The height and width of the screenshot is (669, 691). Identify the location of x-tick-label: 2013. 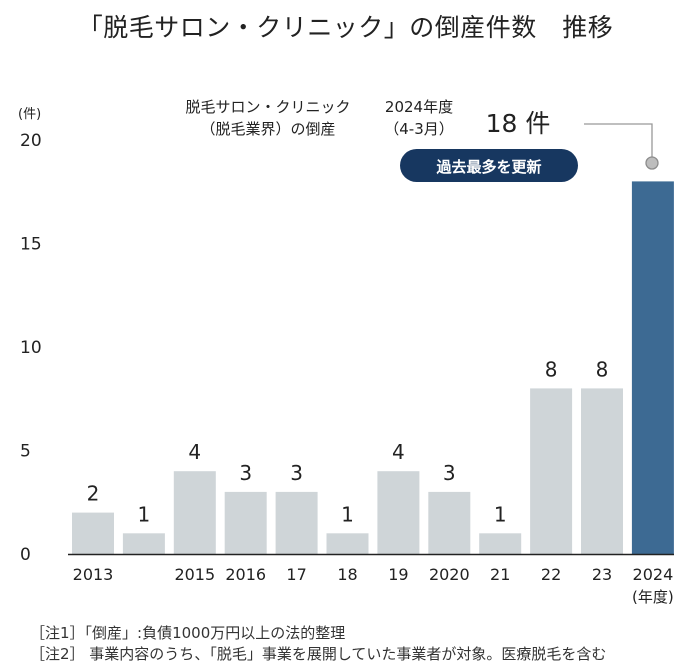
(93, 574).